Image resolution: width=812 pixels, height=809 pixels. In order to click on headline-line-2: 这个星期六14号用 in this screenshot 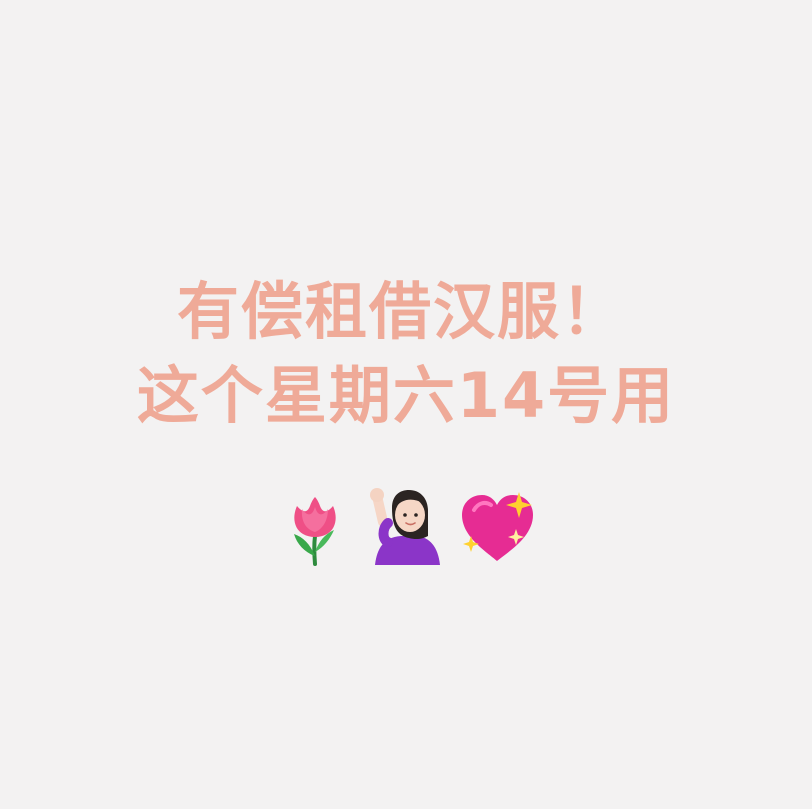, I will do `click(406, 395)`.